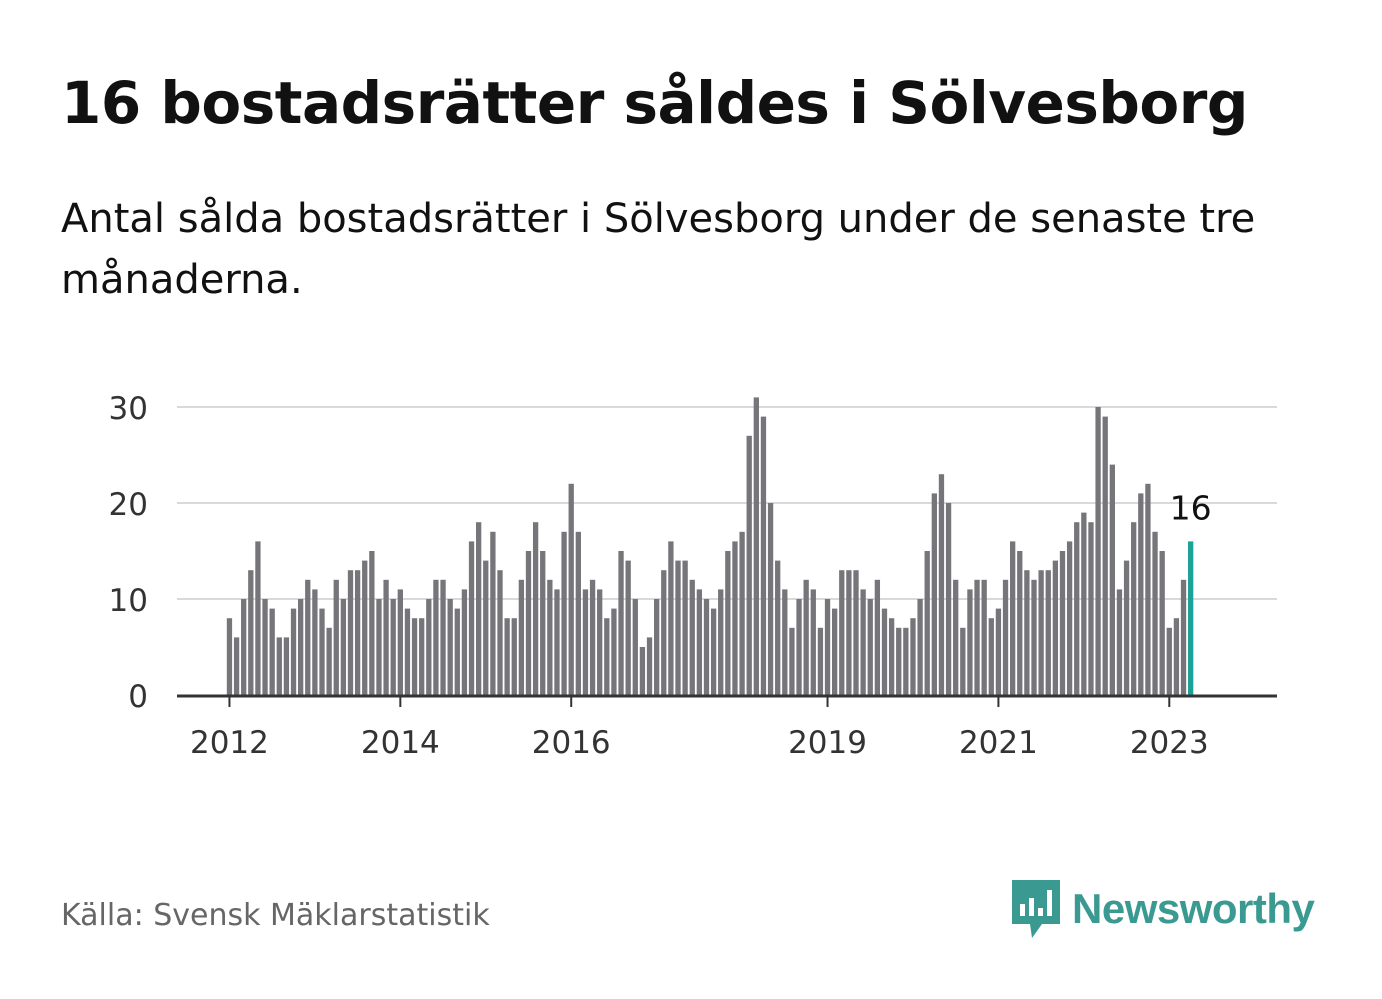 This screenshot has height=999, width=1382. Describe the element at coordinates (827, 743) in the screenshot. I see `x-tick-label: 2019` at that location.